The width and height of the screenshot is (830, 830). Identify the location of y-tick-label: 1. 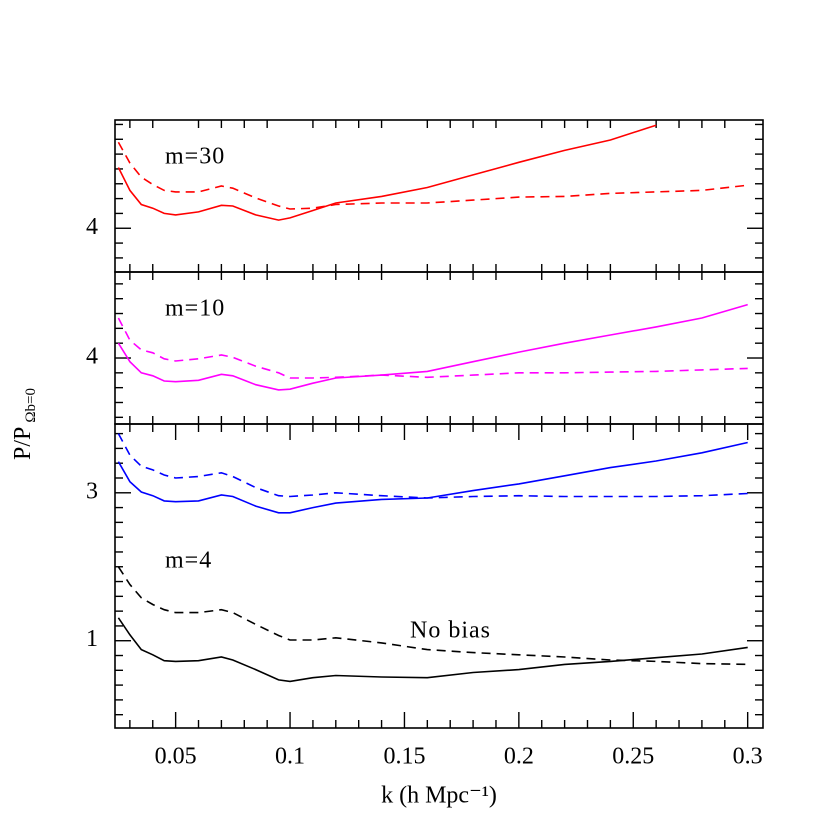
(92, 639).